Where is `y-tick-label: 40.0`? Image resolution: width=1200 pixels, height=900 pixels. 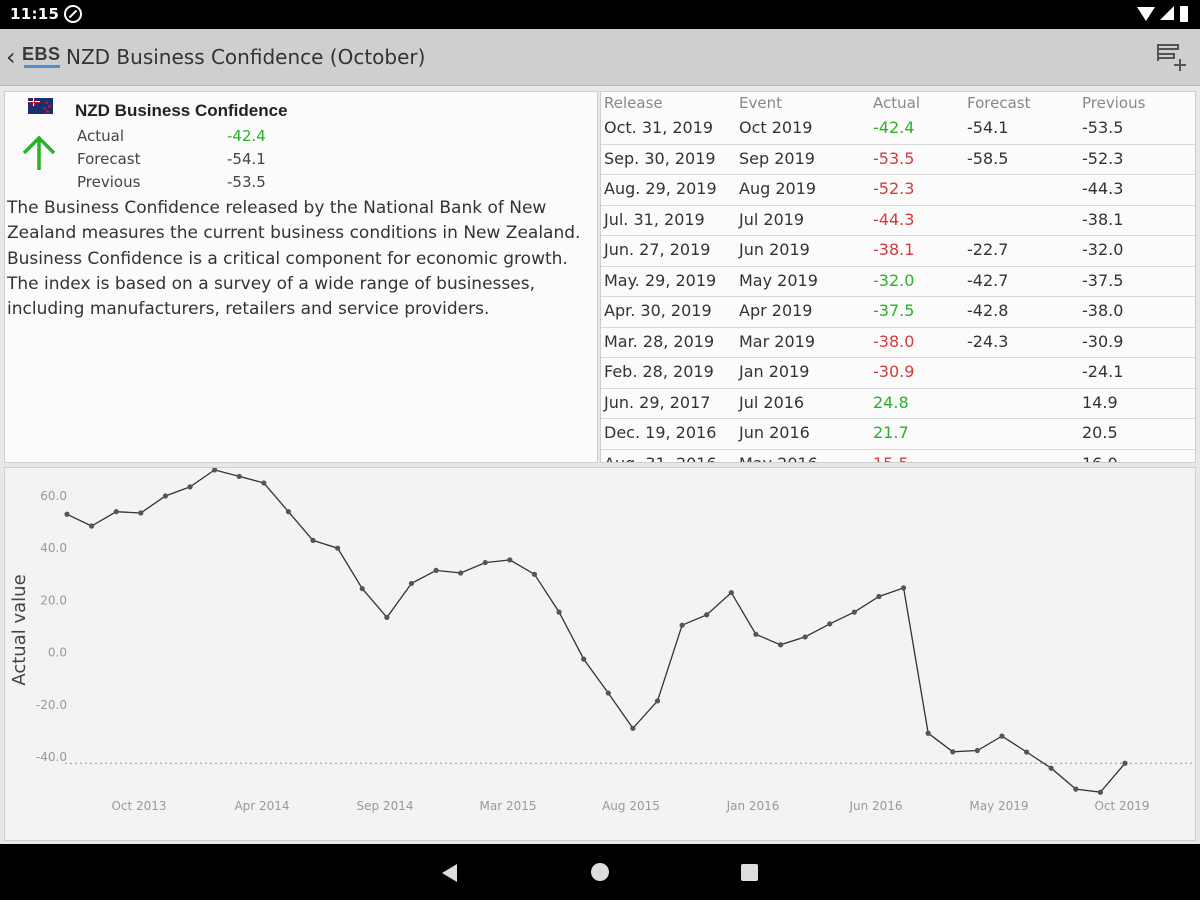
y-tick-label: 40.0 is located at coordinates (53, 548).